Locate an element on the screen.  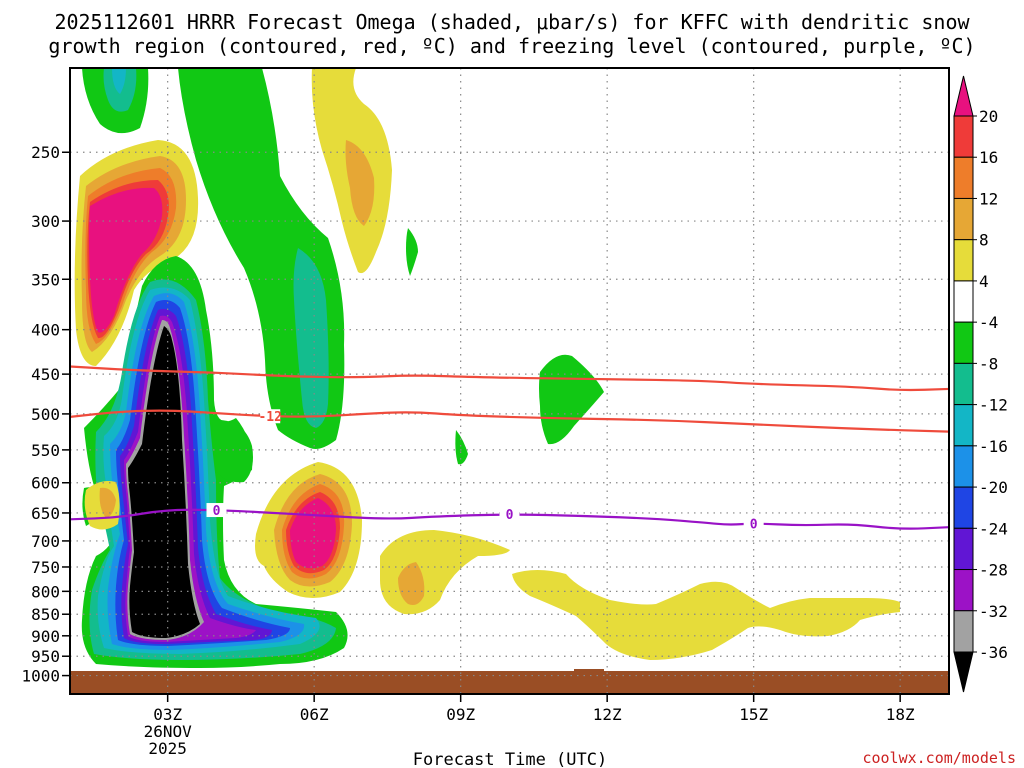
y-tick-label-900: 900 is located at coordinates (45, 636).